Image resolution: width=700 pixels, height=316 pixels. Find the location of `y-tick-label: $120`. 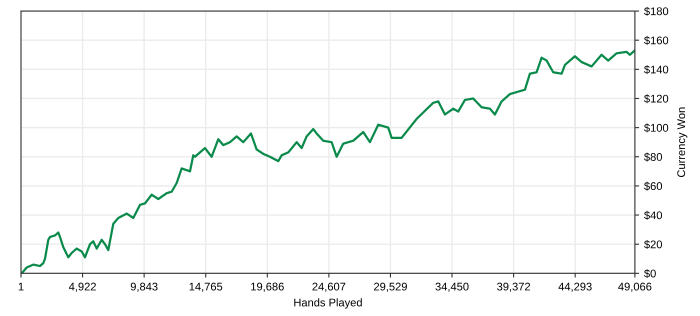

y-tick-label: $120 is located at coordinates (656, 99).